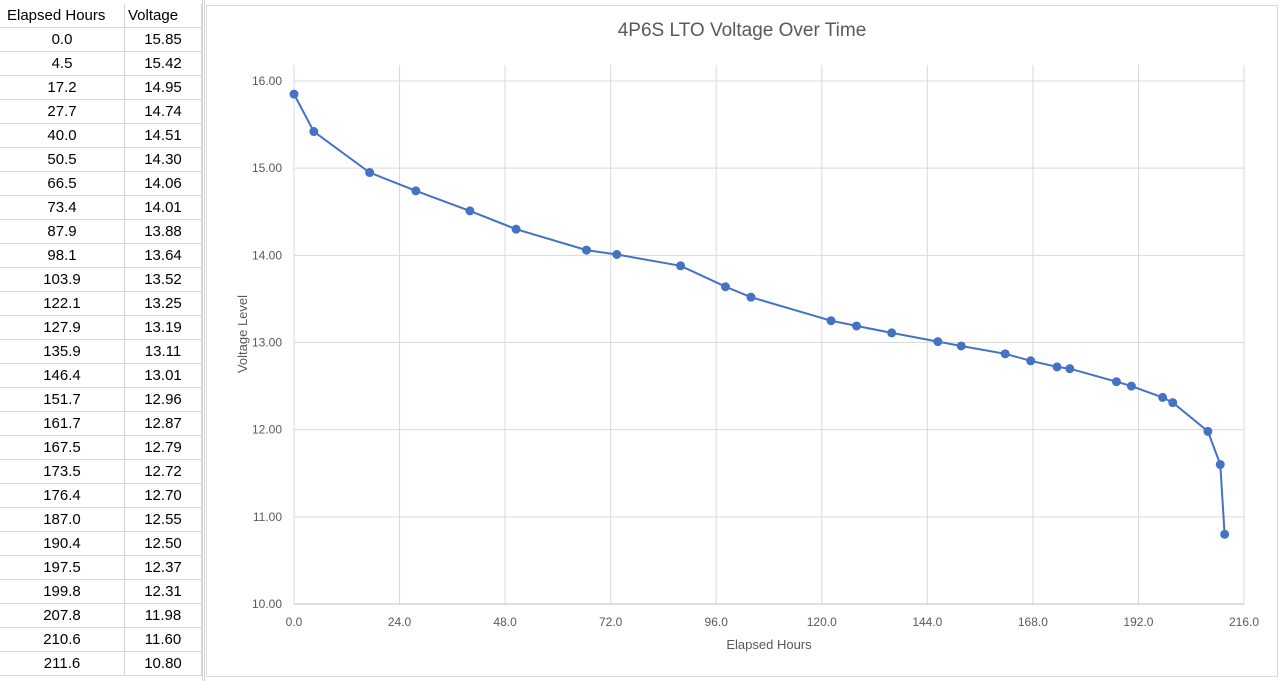 This screenshot has width=1283, height=681. What do you see at coordinates (62, 112) in the screenshot?
I see `cell-elapsed-hours: 27.7` at bounding box center [62, 112].